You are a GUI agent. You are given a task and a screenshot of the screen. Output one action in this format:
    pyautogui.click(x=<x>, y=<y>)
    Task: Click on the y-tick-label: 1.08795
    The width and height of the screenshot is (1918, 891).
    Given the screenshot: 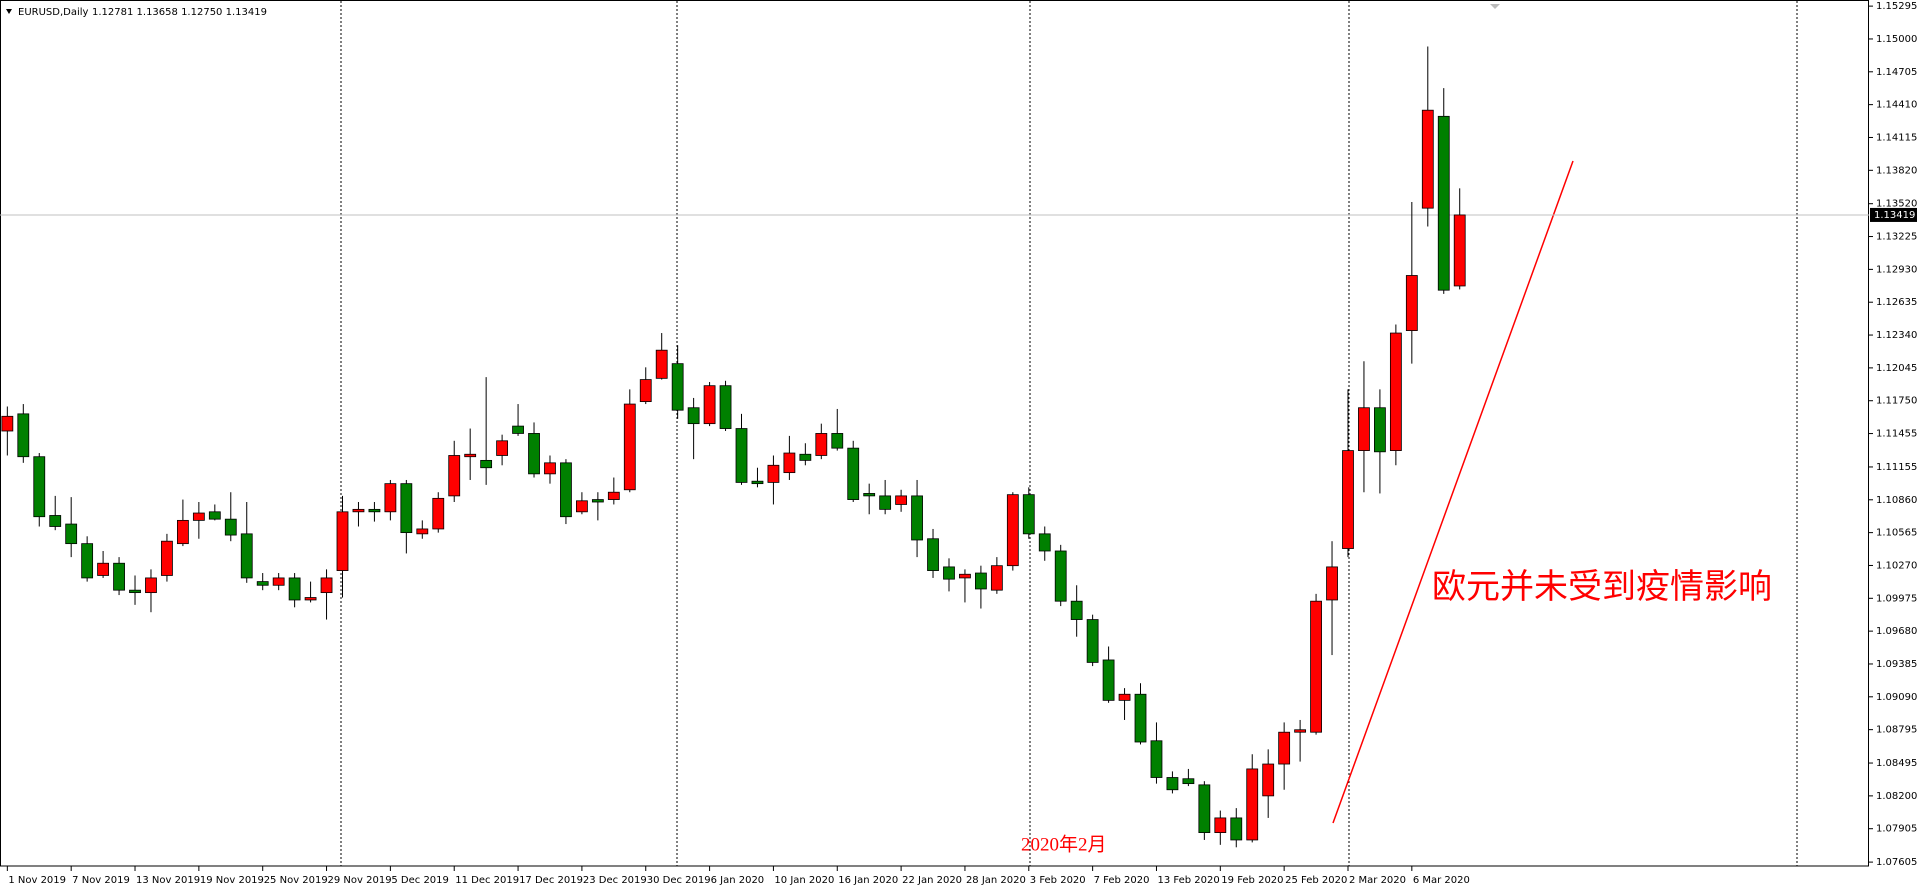 What is the action you would take?
    pyautogui.click(x=1896, y=730)
    